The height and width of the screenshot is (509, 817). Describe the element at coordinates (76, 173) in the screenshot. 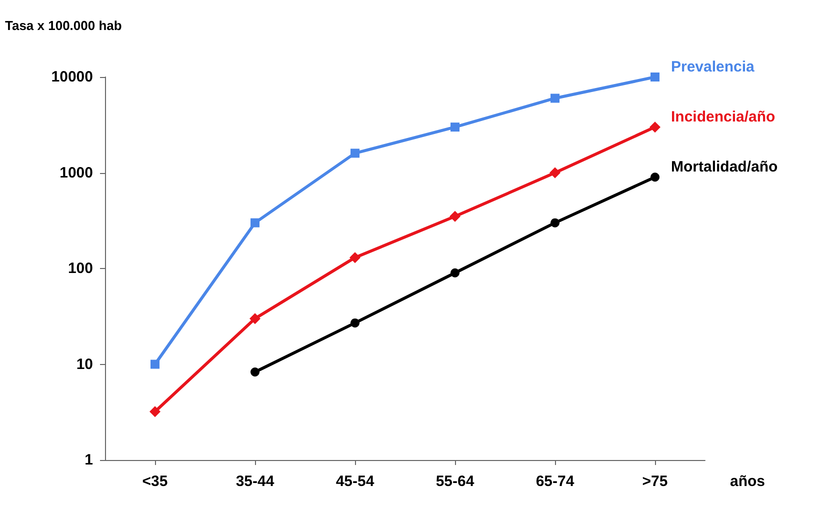

I see `y-tick-label: 1000` at that location.